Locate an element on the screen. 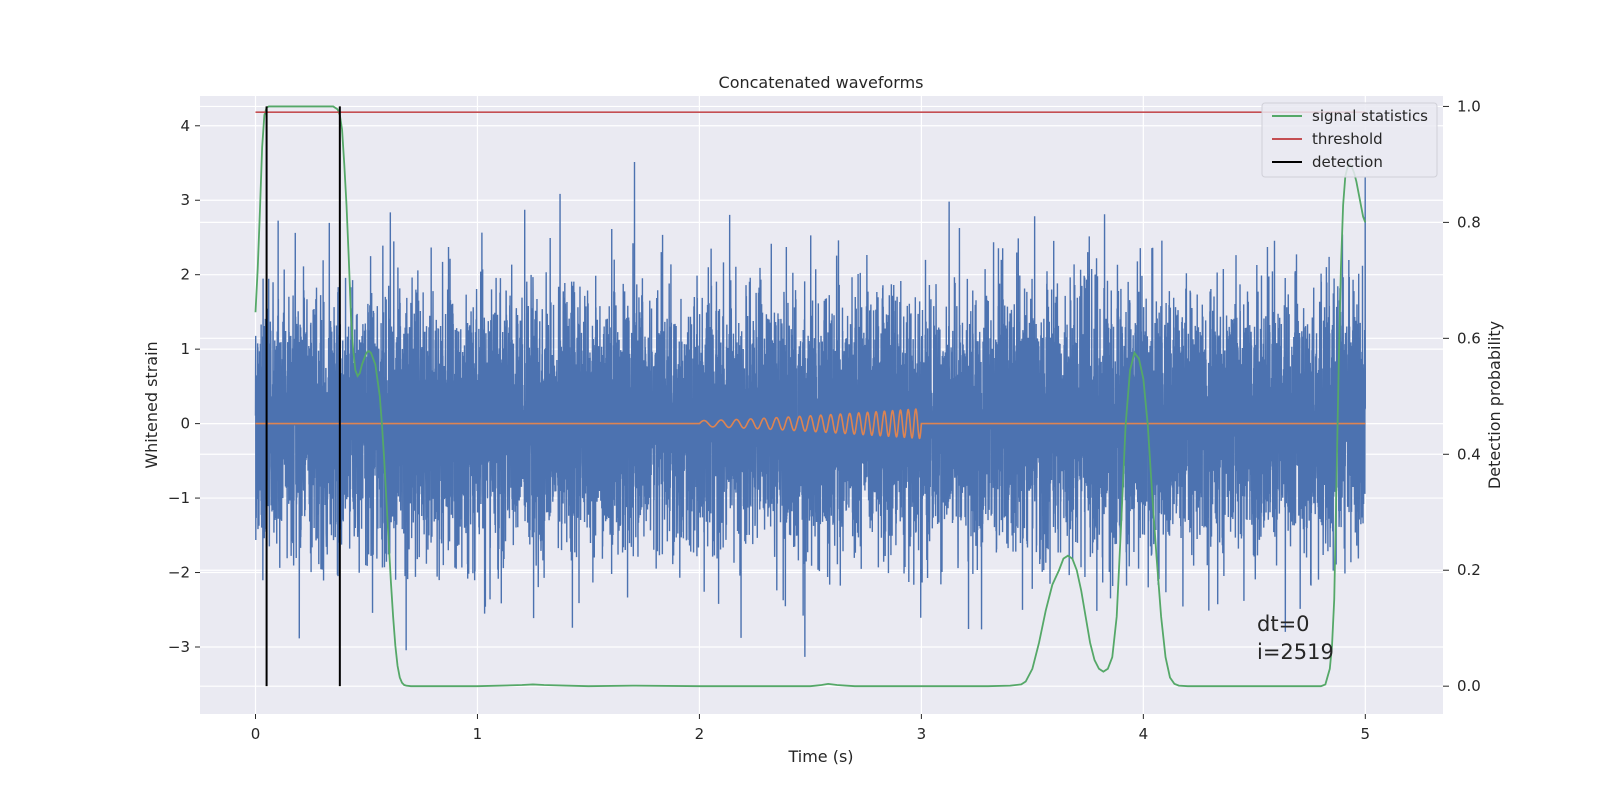 The width and height of the screenshot is (1600, 800). x-ticks: 0 1 2 3 4 5 is located at coordinates (810, 728).